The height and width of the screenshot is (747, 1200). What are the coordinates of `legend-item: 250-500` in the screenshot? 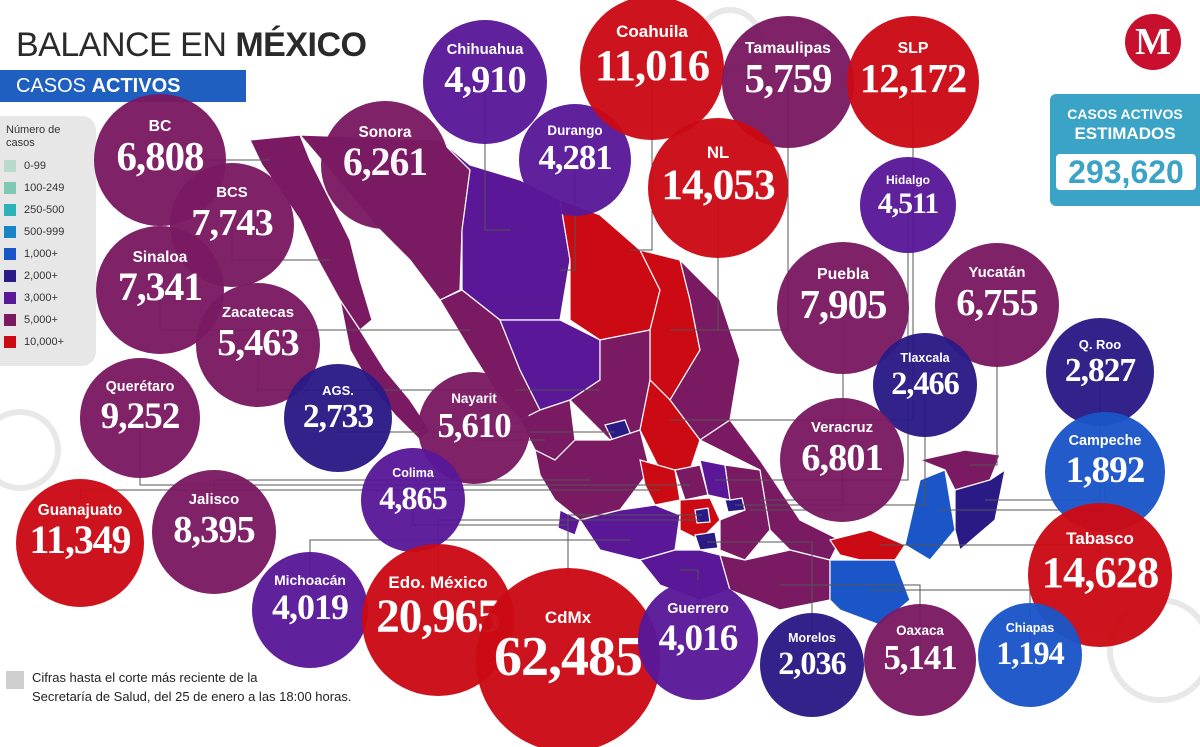 It's located at (34, 210).